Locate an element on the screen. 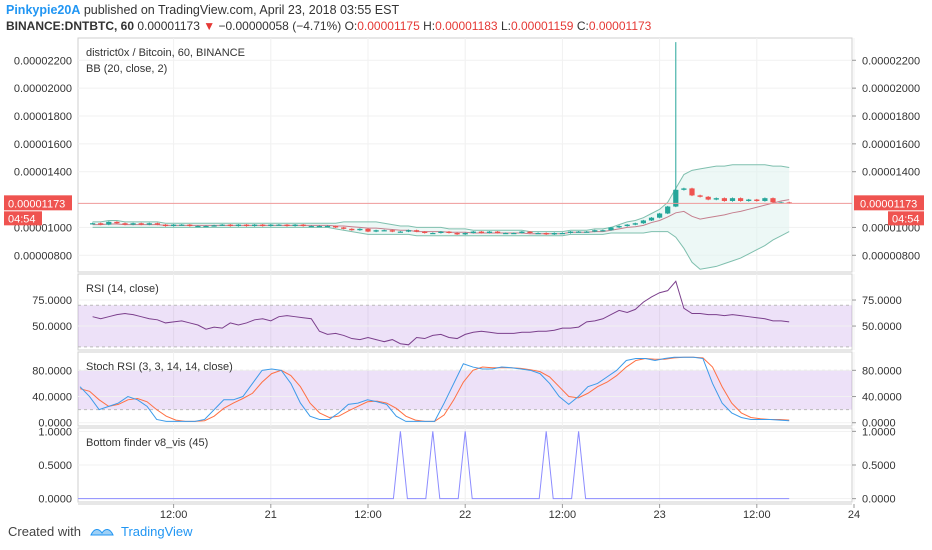 The height and width of the screenshot is (550, 932). last-price-left: 0.00001173 is located at coordinates (36, 204).